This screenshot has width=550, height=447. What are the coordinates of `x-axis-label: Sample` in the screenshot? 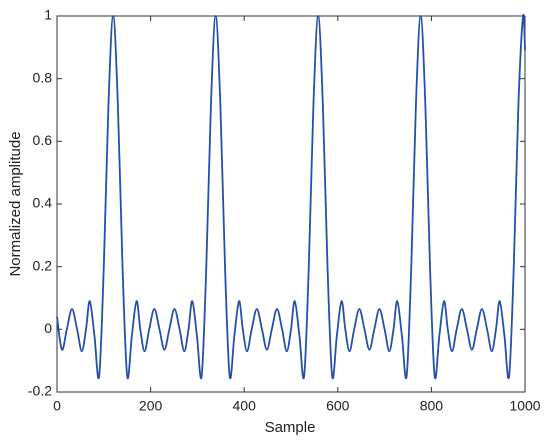 It's located at (290, 427).